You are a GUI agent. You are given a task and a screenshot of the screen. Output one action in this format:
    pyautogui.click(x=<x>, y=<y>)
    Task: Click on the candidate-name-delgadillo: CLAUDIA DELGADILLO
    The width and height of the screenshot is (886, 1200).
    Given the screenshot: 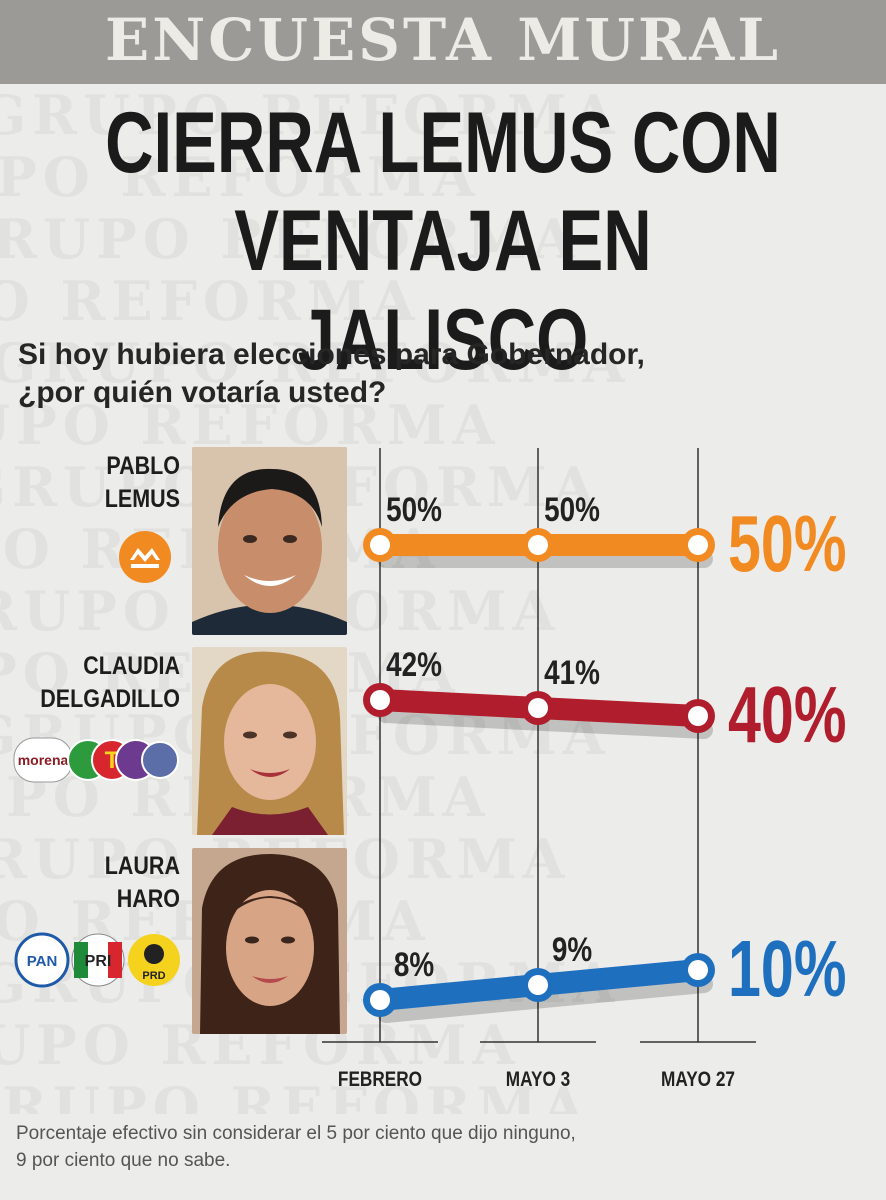 What is the action you would take?
    pyautogui.click(x=108, y=683)
    